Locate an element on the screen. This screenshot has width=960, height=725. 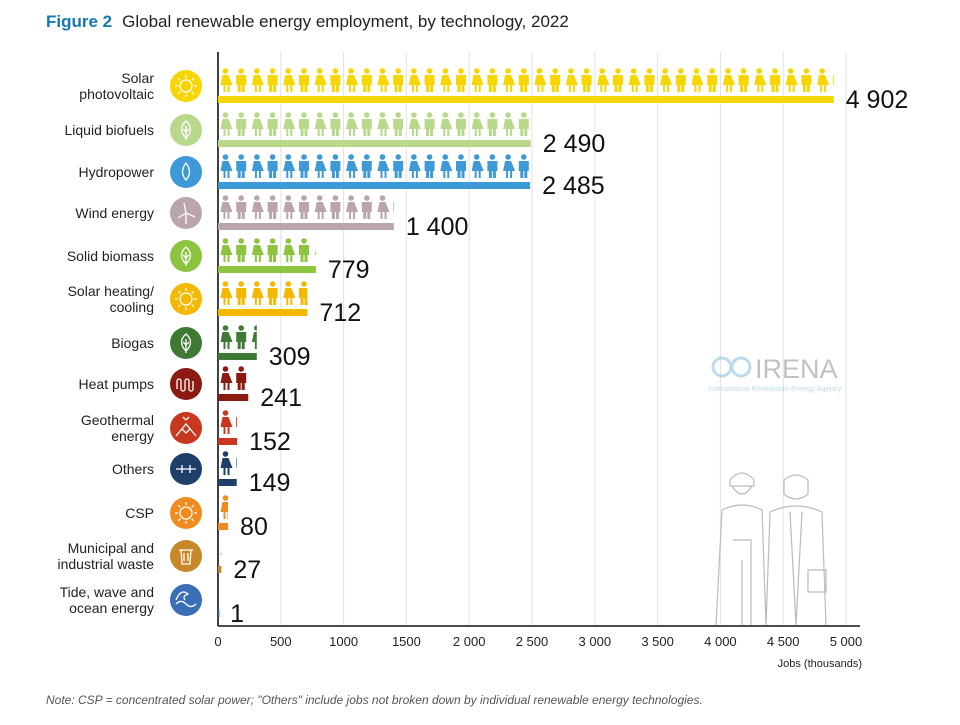
trash-bin-icon is located at coordinates (186, 556).